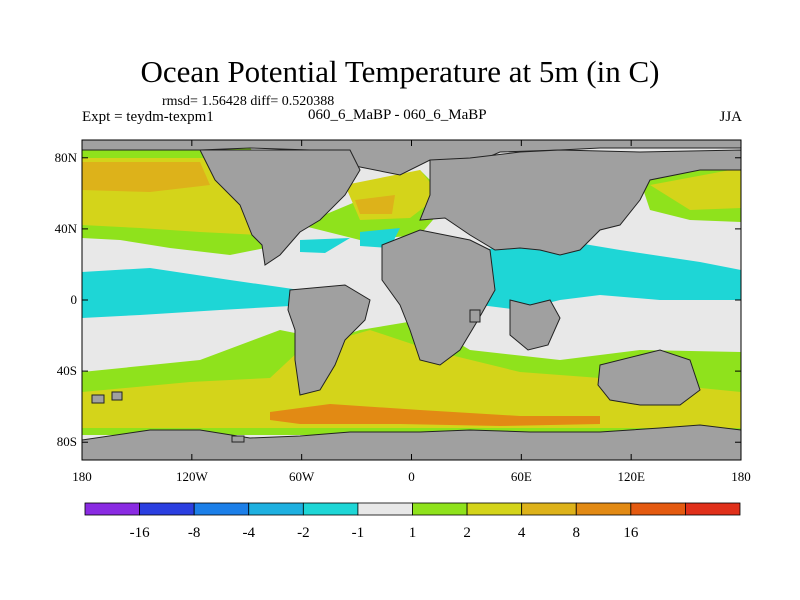 Image resolution: width=800 pixels, height=600 pixels. I want to click on colorbar-label: -8, so click(194, 533).